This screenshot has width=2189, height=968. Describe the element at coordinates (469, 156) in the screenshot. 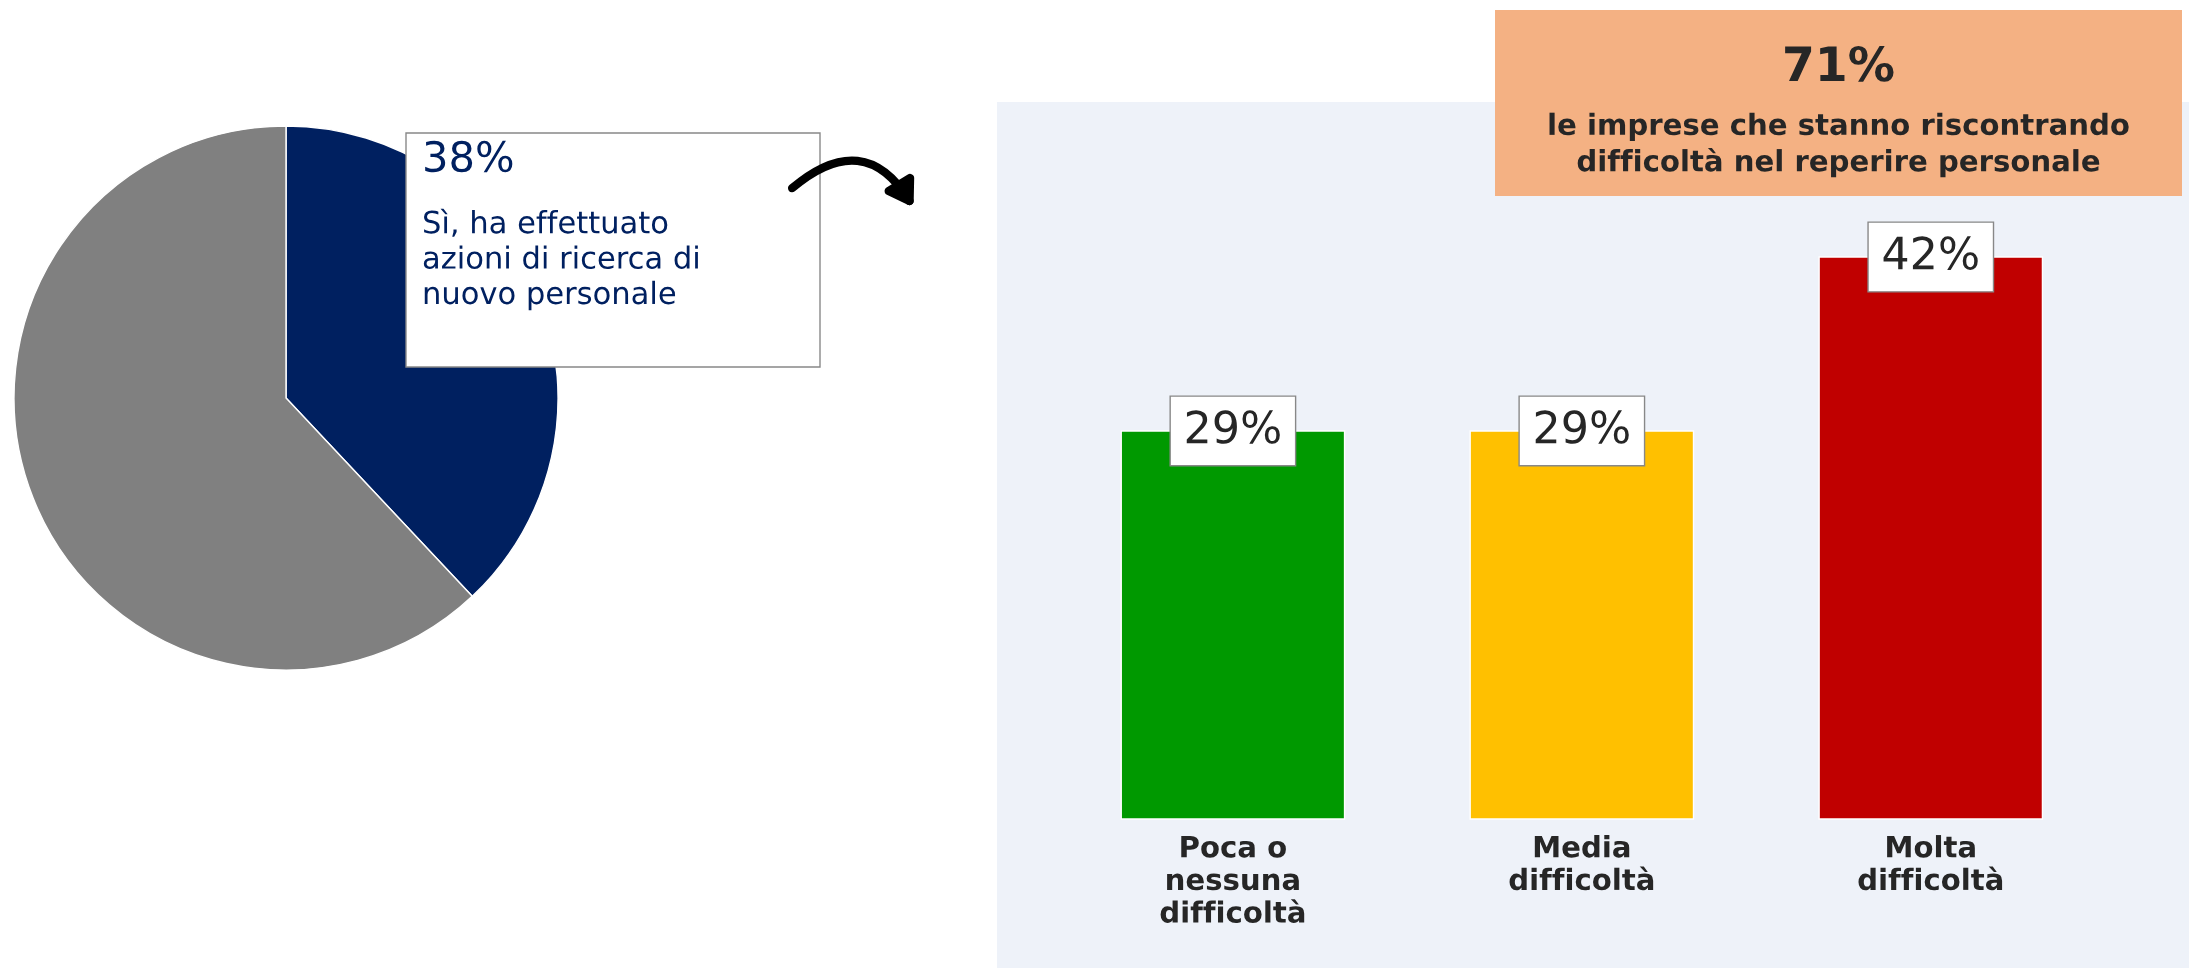

I see `data-label: 38%` at that location.